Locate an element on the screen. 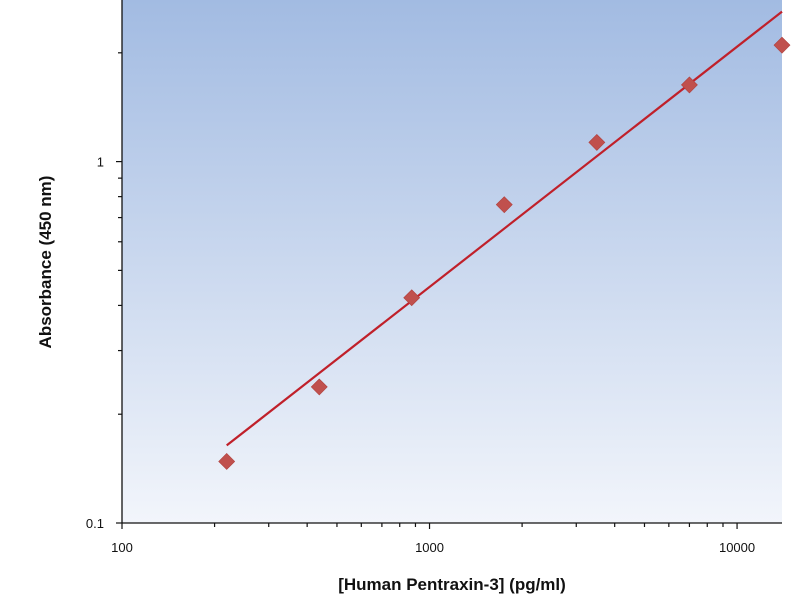  x-tick-label: 10000 is located at coordinates (737, 547).